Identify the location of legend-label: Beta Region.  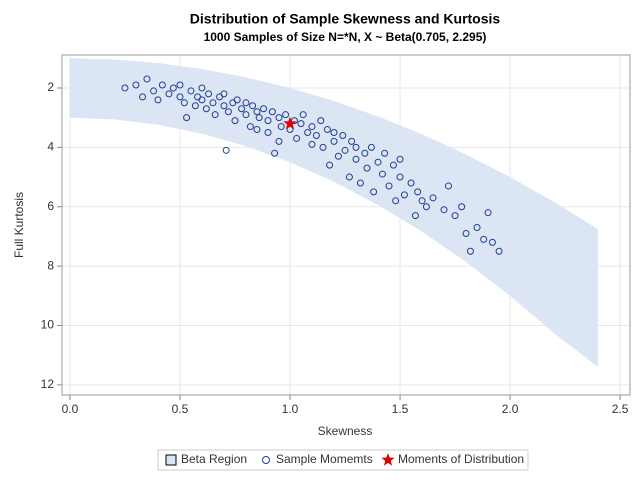
(214, 459).